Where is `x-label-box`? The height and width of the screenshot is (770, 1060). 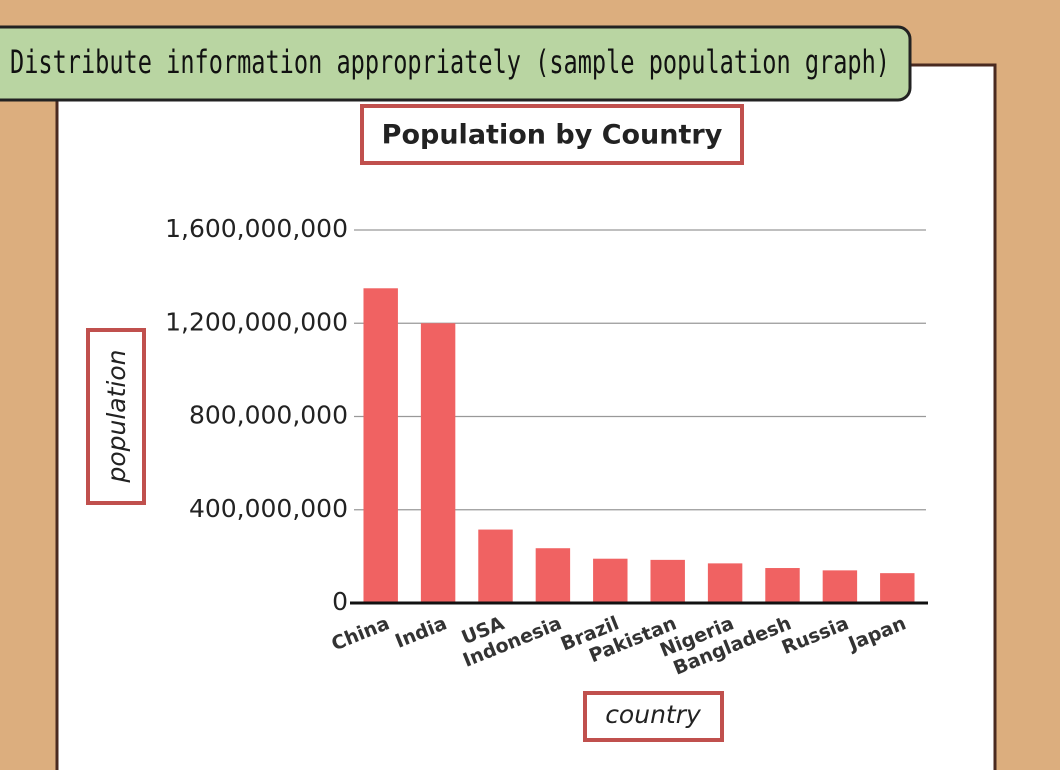
x-label-box is located at coordinates (653, 716).